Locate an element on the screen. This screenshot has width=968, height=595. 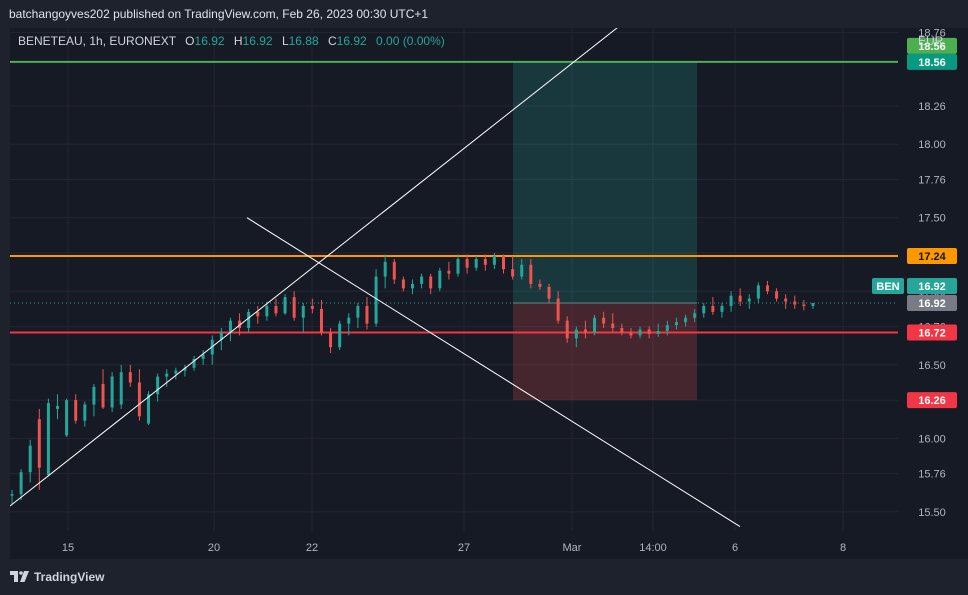
target-price-tag: 18.56 is located at coordinates (932, 47).